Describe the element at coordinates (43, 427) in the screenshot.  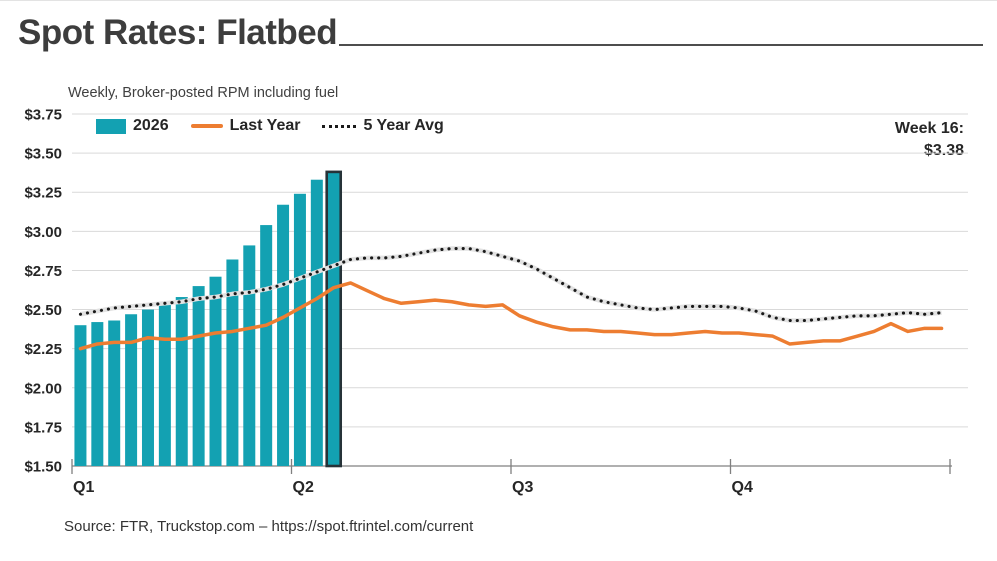
I see `y-axis-label: $1.75` at that location.